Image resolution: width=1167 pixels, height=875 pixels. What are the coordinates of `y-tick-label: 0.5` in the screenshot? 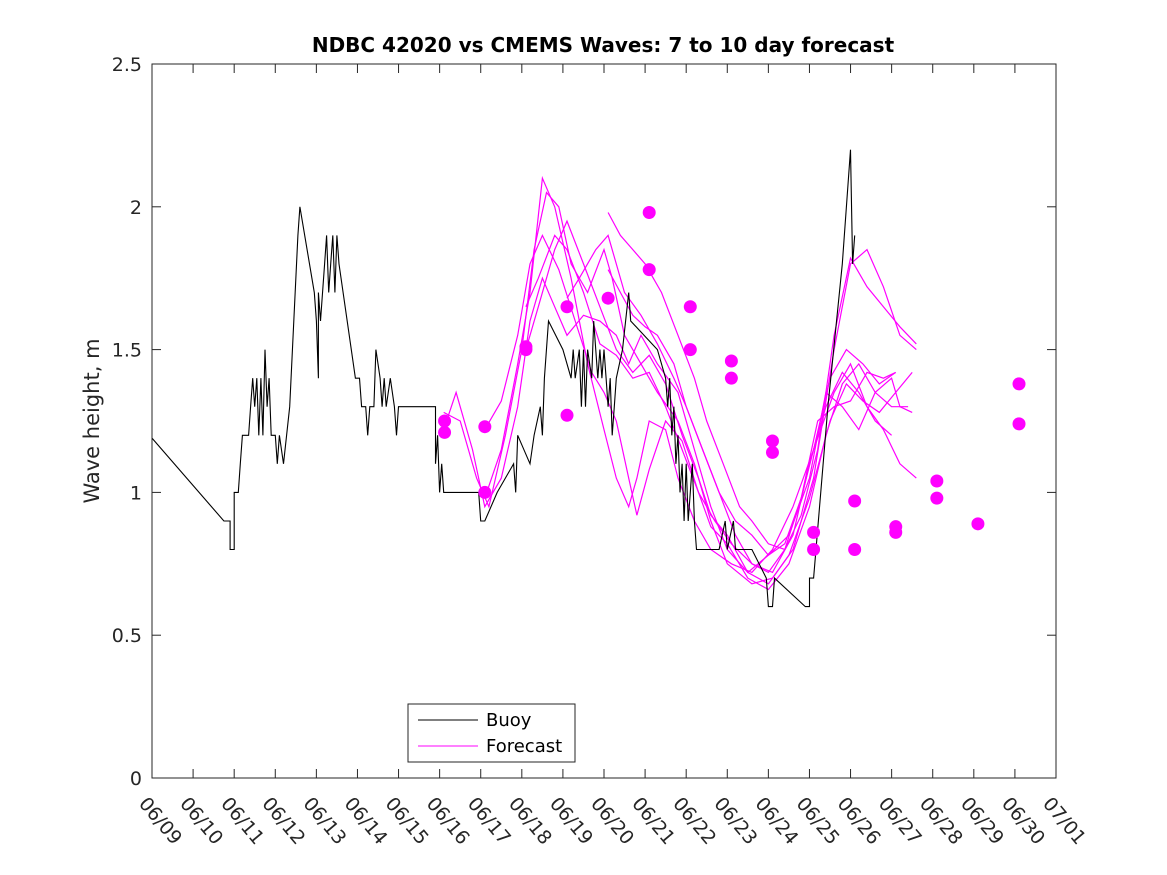 It's located at (127, 636).